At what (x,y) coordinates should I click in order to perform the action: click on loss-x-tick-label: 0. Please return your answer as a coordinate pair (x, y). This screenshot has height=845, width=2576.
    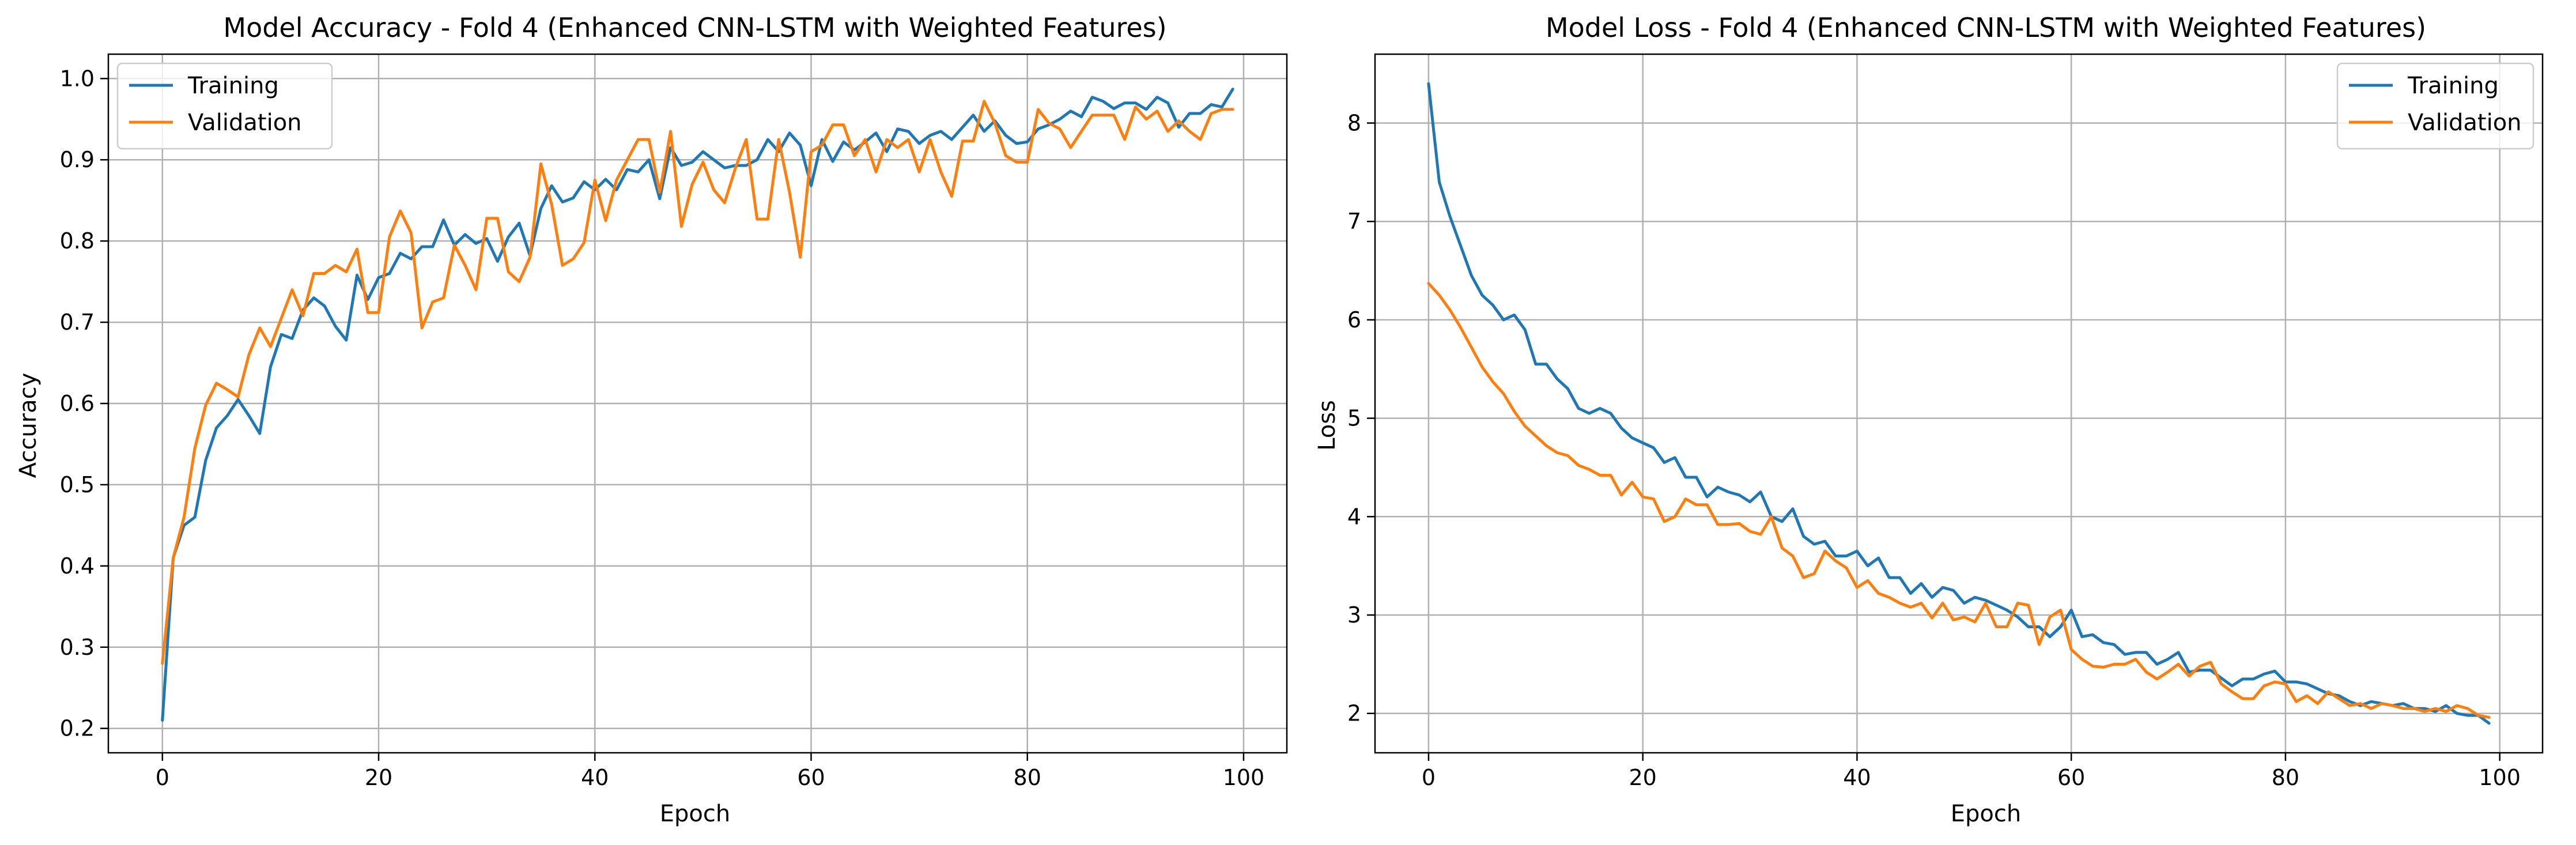
    Looking at the image, I should click on (1429, 777).